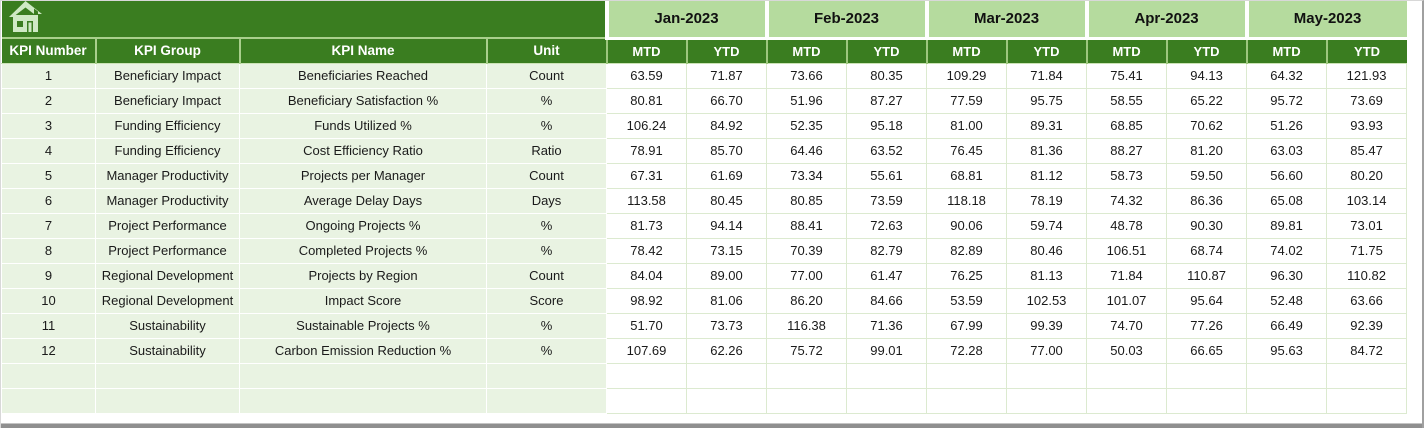 The height and width of the screenshot is (428, 1424). I want to click on cell-value: 106.51, so click(1127, 250).